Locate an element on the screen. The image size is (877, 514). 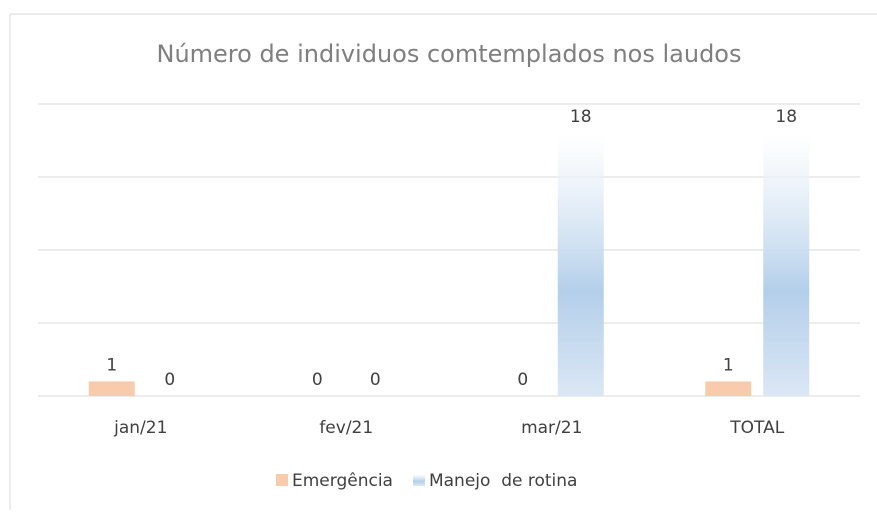
x-tick-label: TOTAL is located at coordinates (756, 428).